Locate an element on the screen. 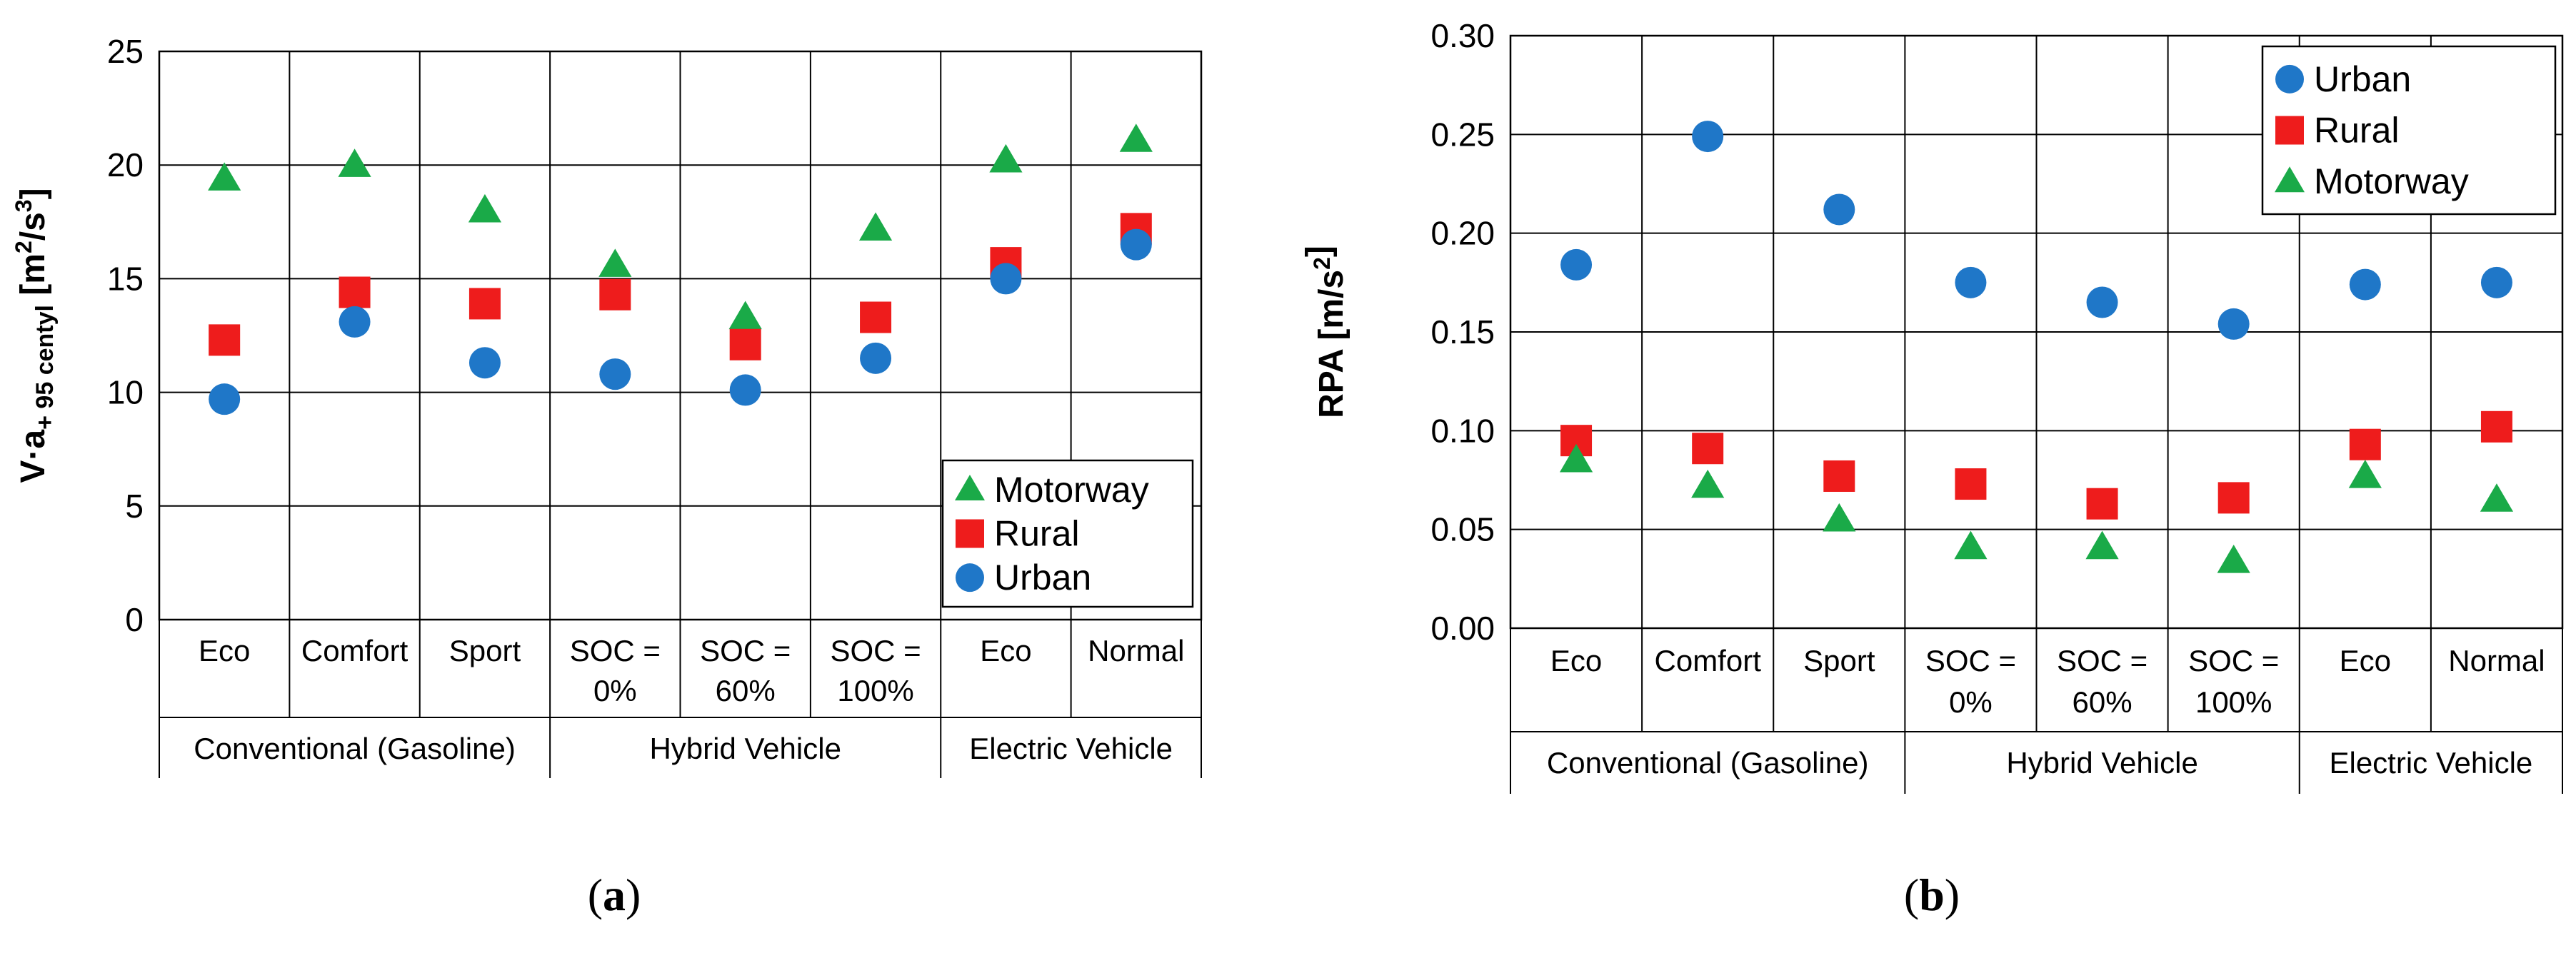 Image resolution: width=2576 pixels, height=953 pixels. category-label: 100% is located at coordinates (2233, 702).